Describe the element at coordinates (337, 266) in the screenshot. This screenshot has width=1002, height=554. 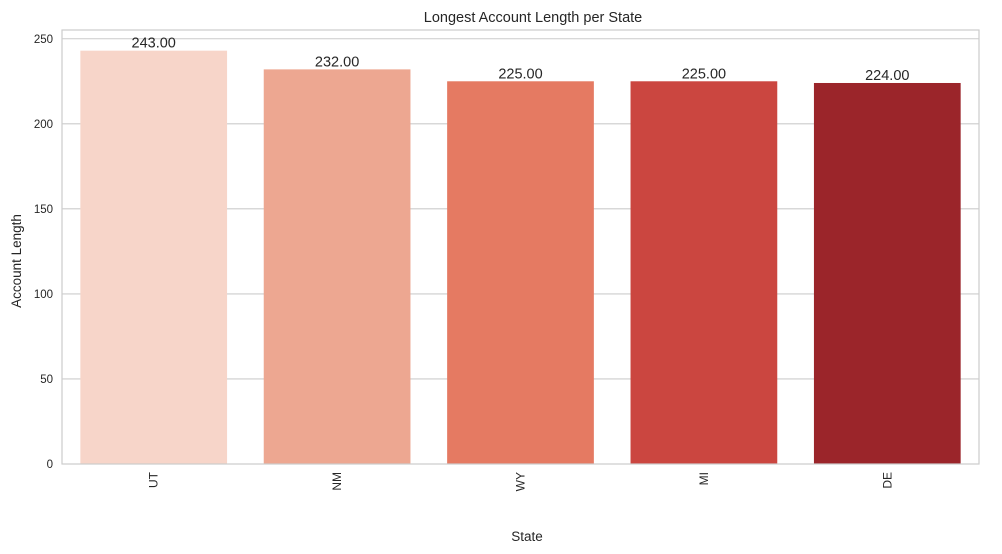
I see `bar-nm` at that location.